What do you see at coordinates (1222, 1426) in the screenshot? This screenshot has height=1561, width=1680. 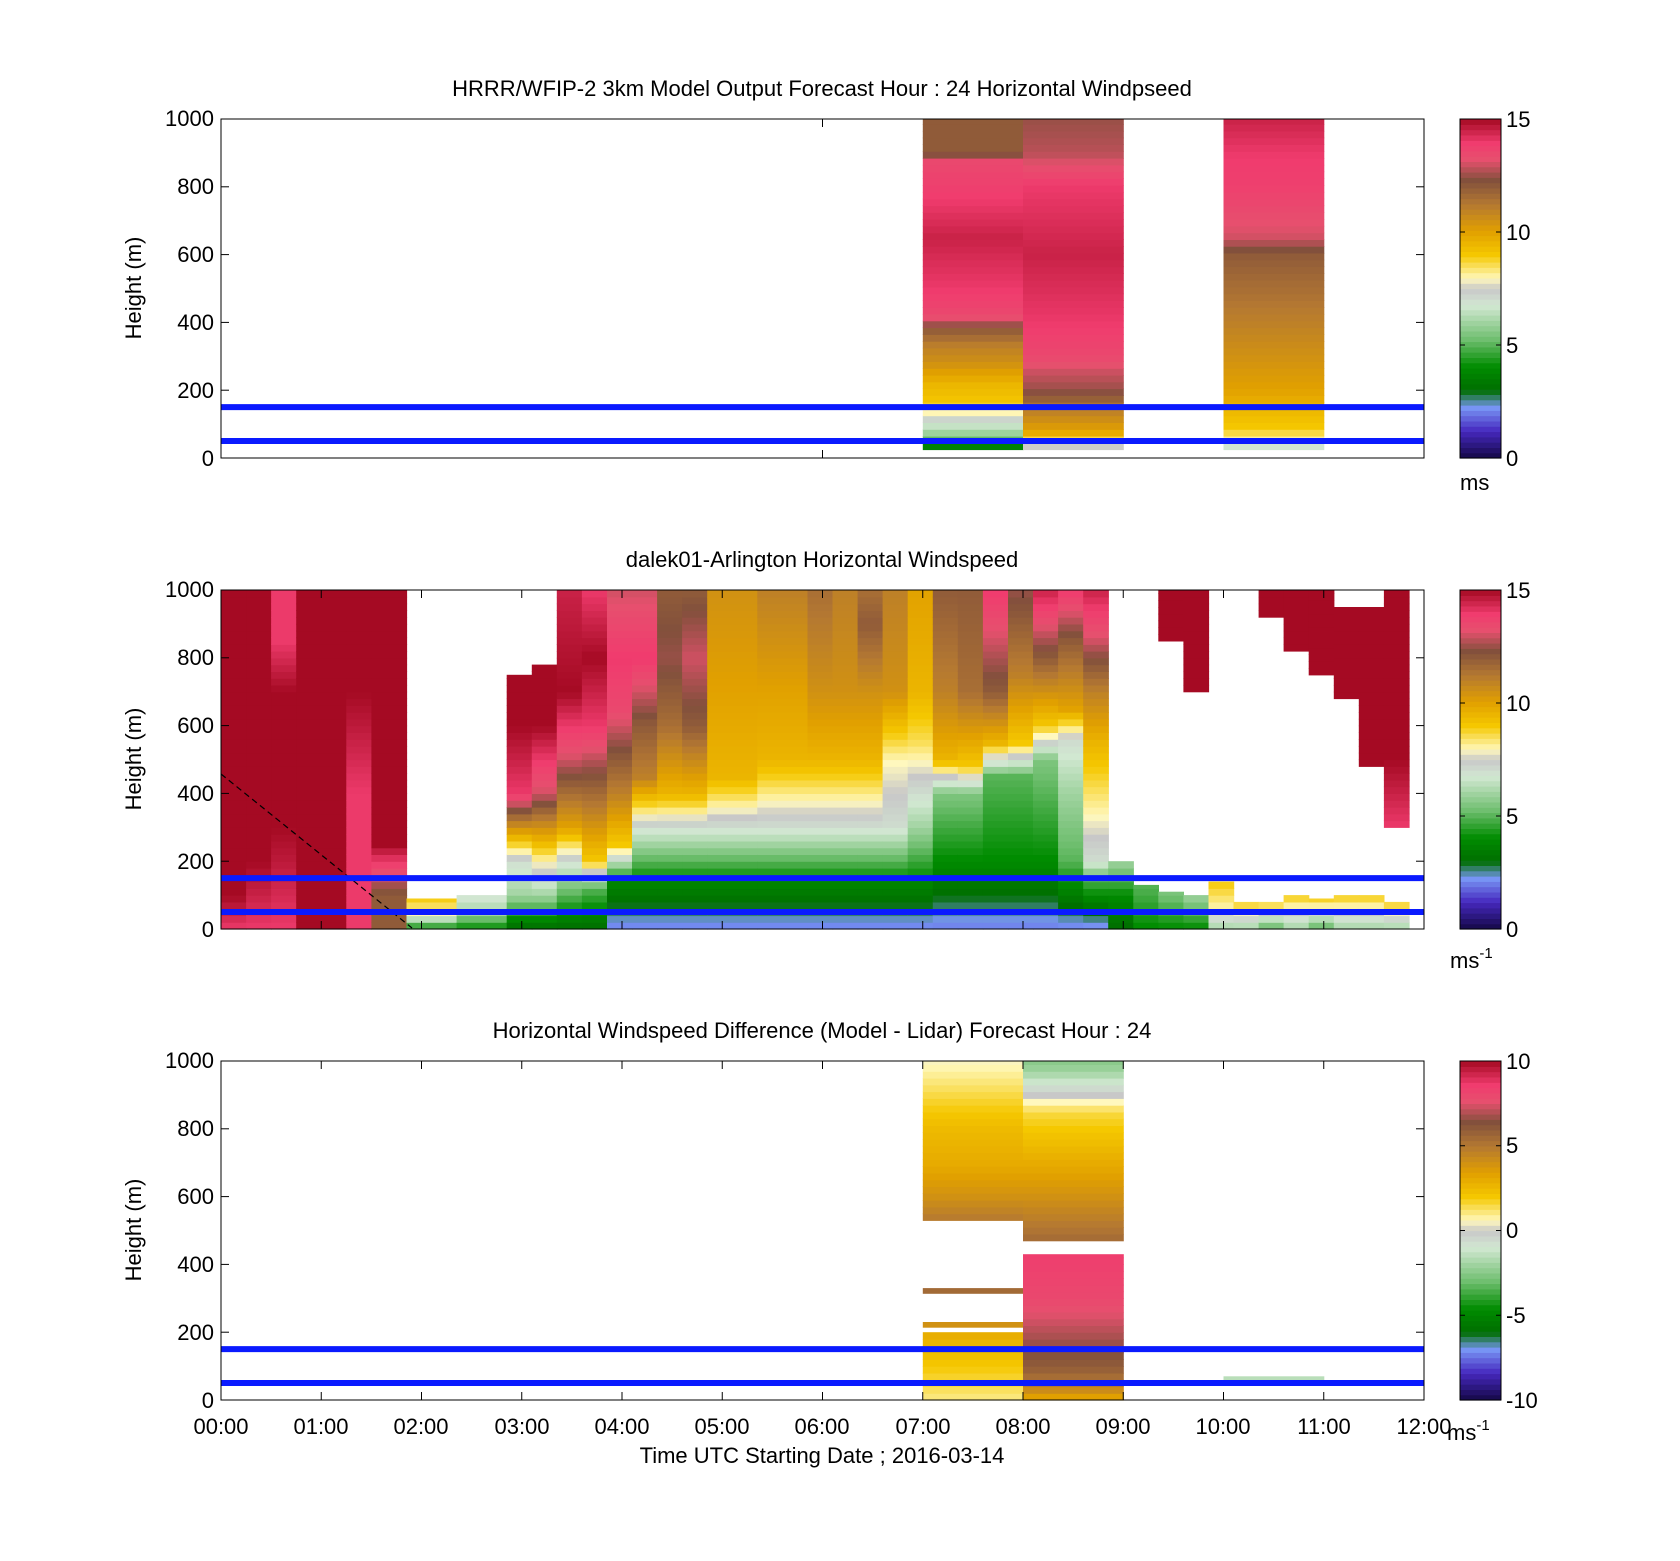 I see `x-tick-label: 10:00` at bounding box center [1222, 1426].